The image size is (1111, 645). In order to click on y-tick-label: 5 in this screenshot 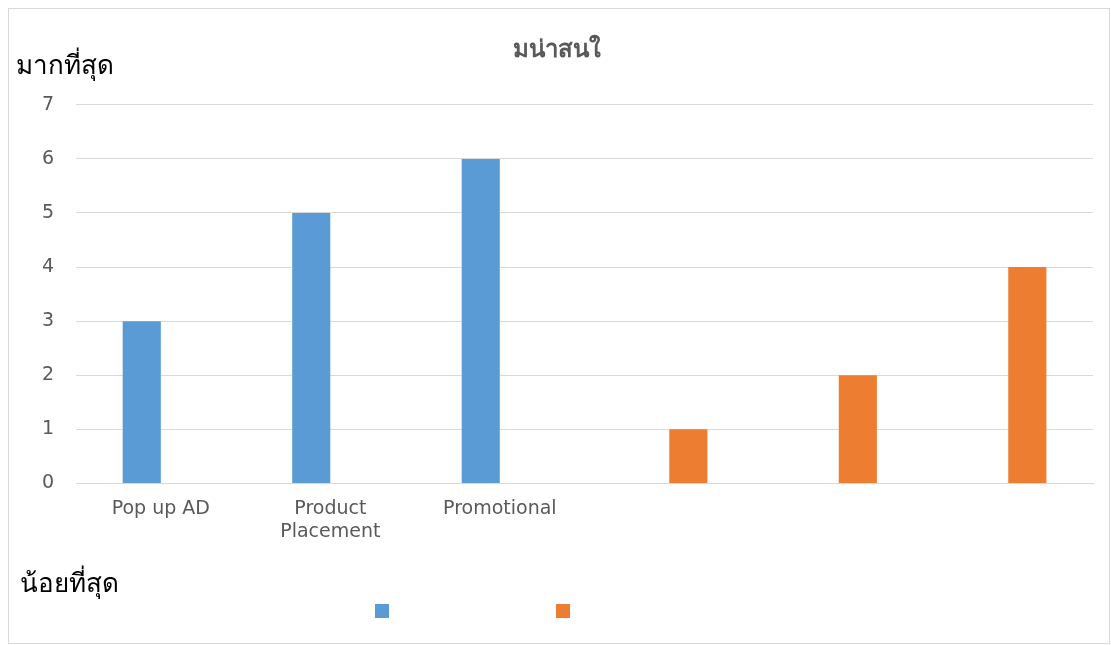, I will do `click(48, 210)`.